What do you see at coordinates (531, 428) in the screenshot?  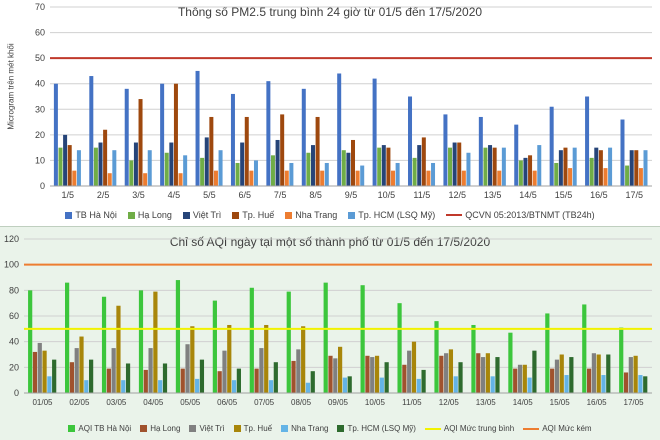 I see `legend-line-swatch` at bounding box center [531, 428].